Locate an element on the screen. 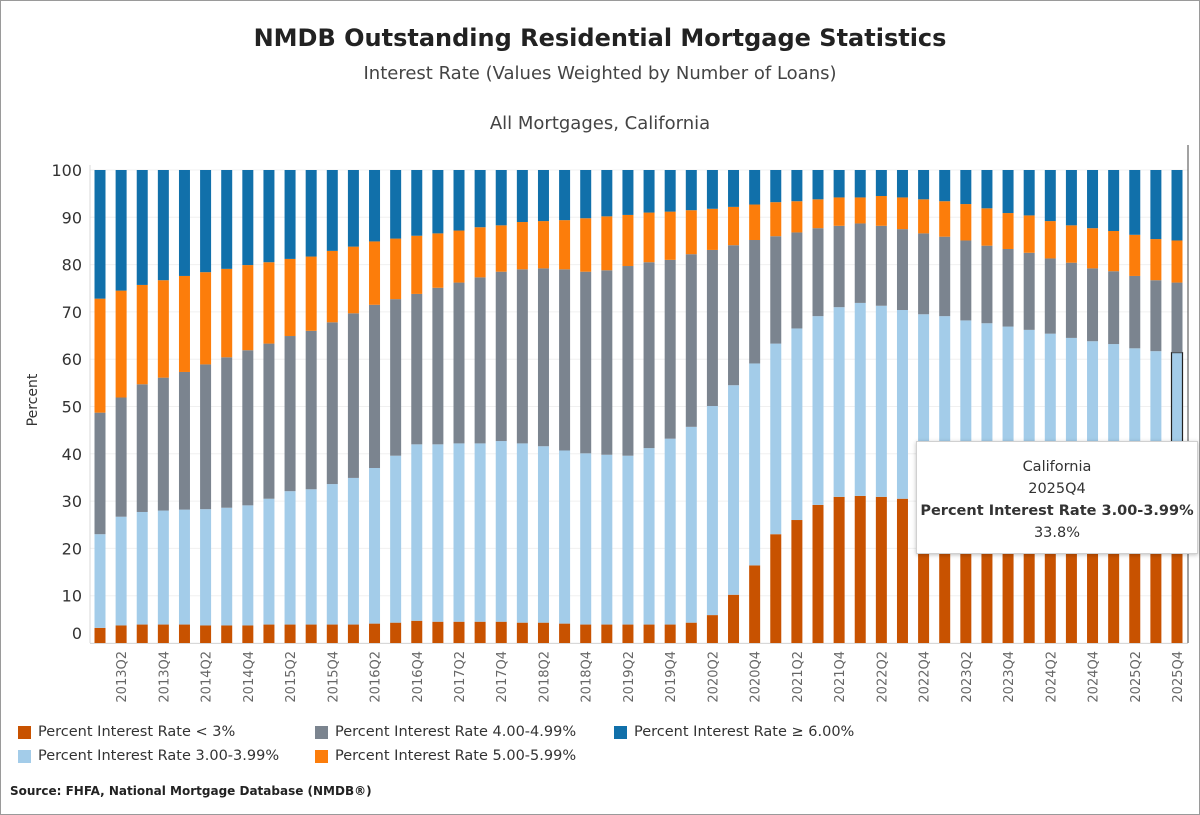 The height and width of the screenshot is (815, 1200). legend-item-below-3: Percent Interest Rate < 3% is located at coordinates (126, 732).